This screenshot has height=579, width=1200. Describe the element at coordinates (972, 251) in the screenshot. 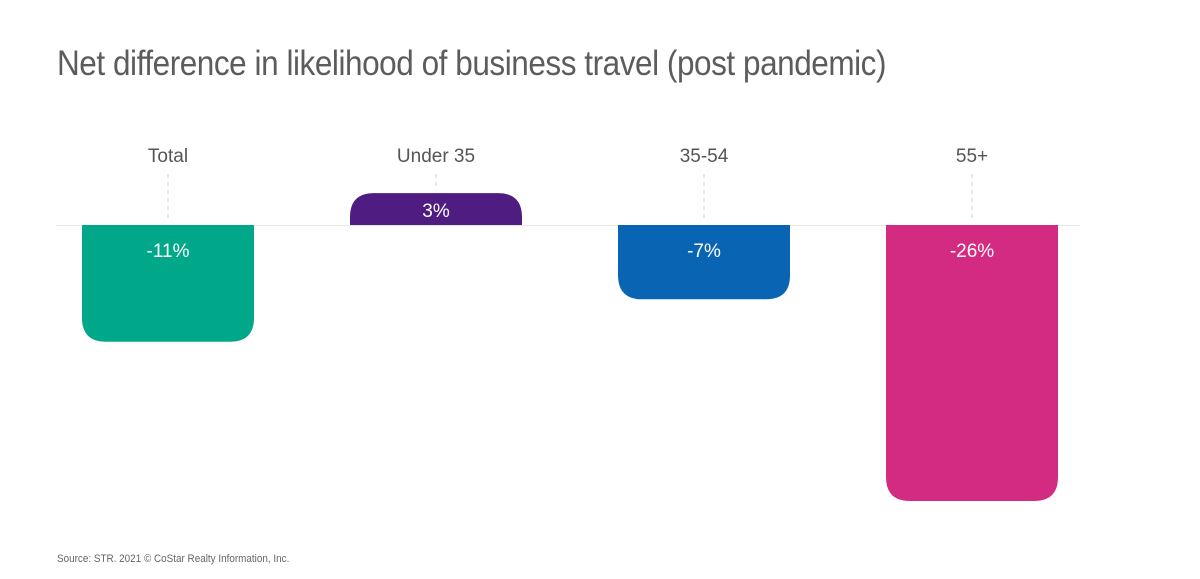

I see `value-label-55: -26%` at that location.